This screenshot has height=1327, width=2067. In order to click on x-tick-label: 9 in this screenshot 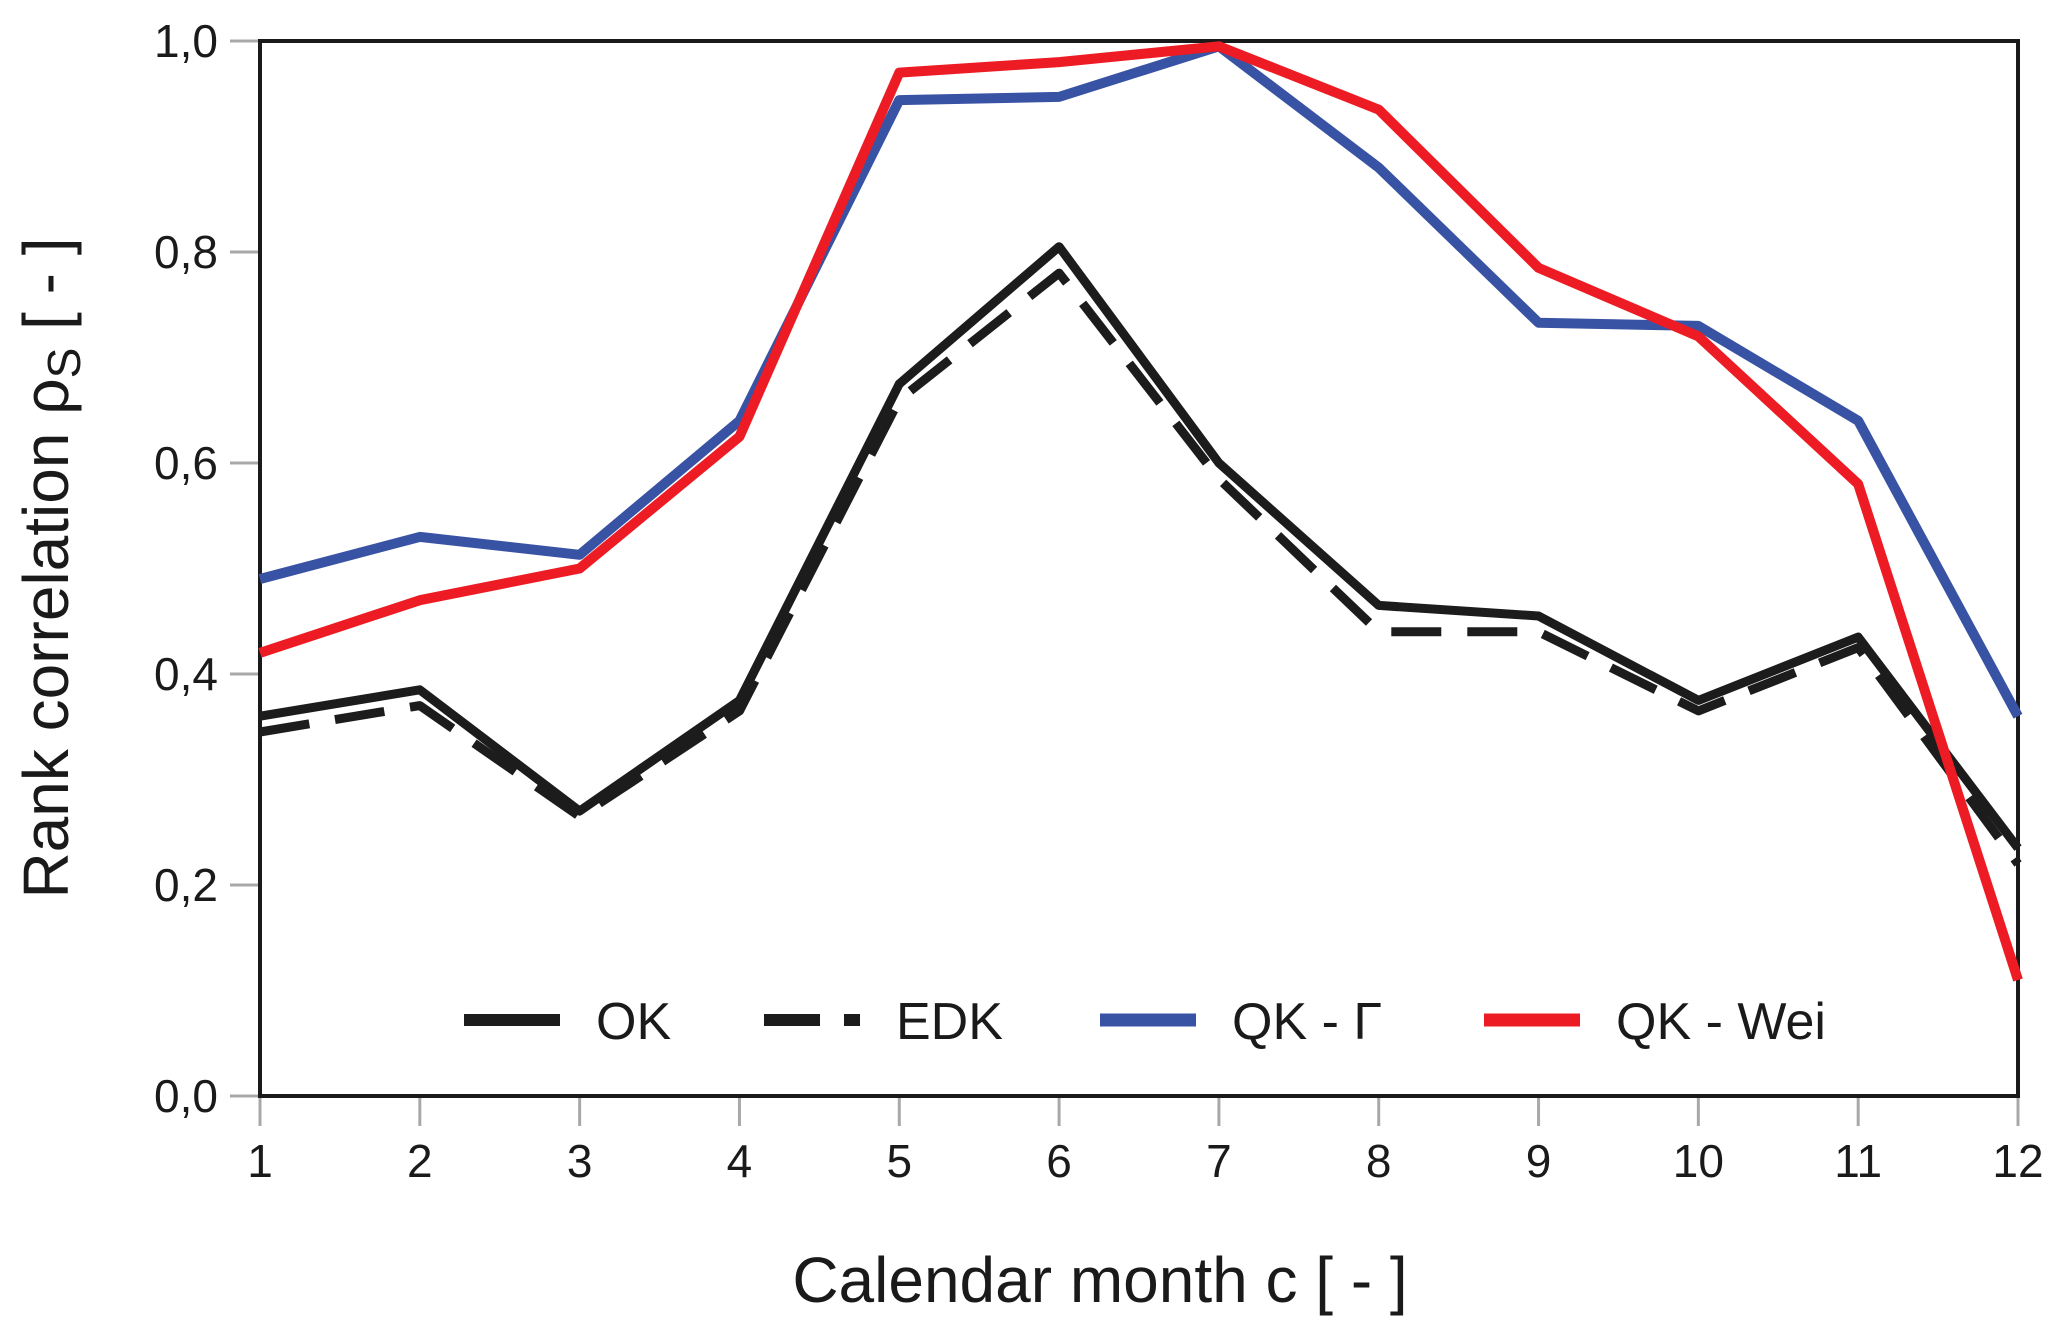, I will do `click(1539, 1161)`.